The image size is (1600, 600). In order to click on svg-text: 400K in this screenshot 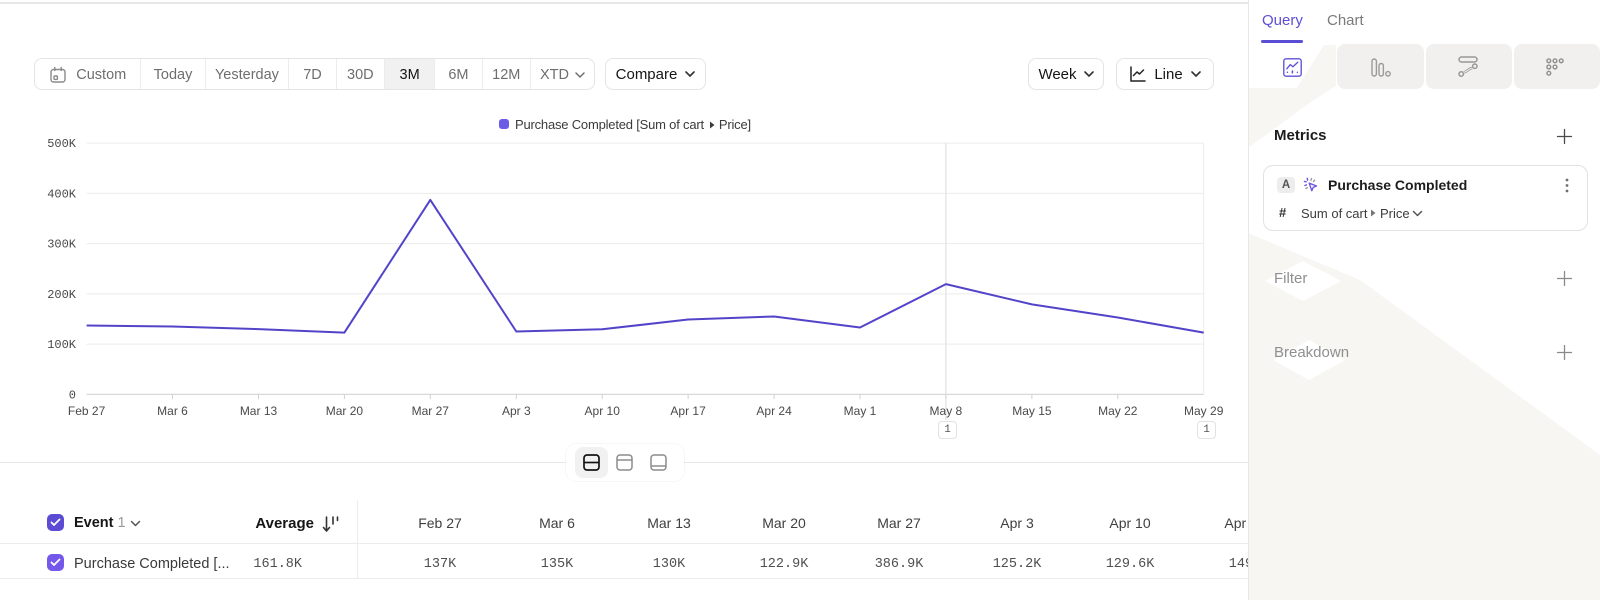, I will do `click(62, 194)`.